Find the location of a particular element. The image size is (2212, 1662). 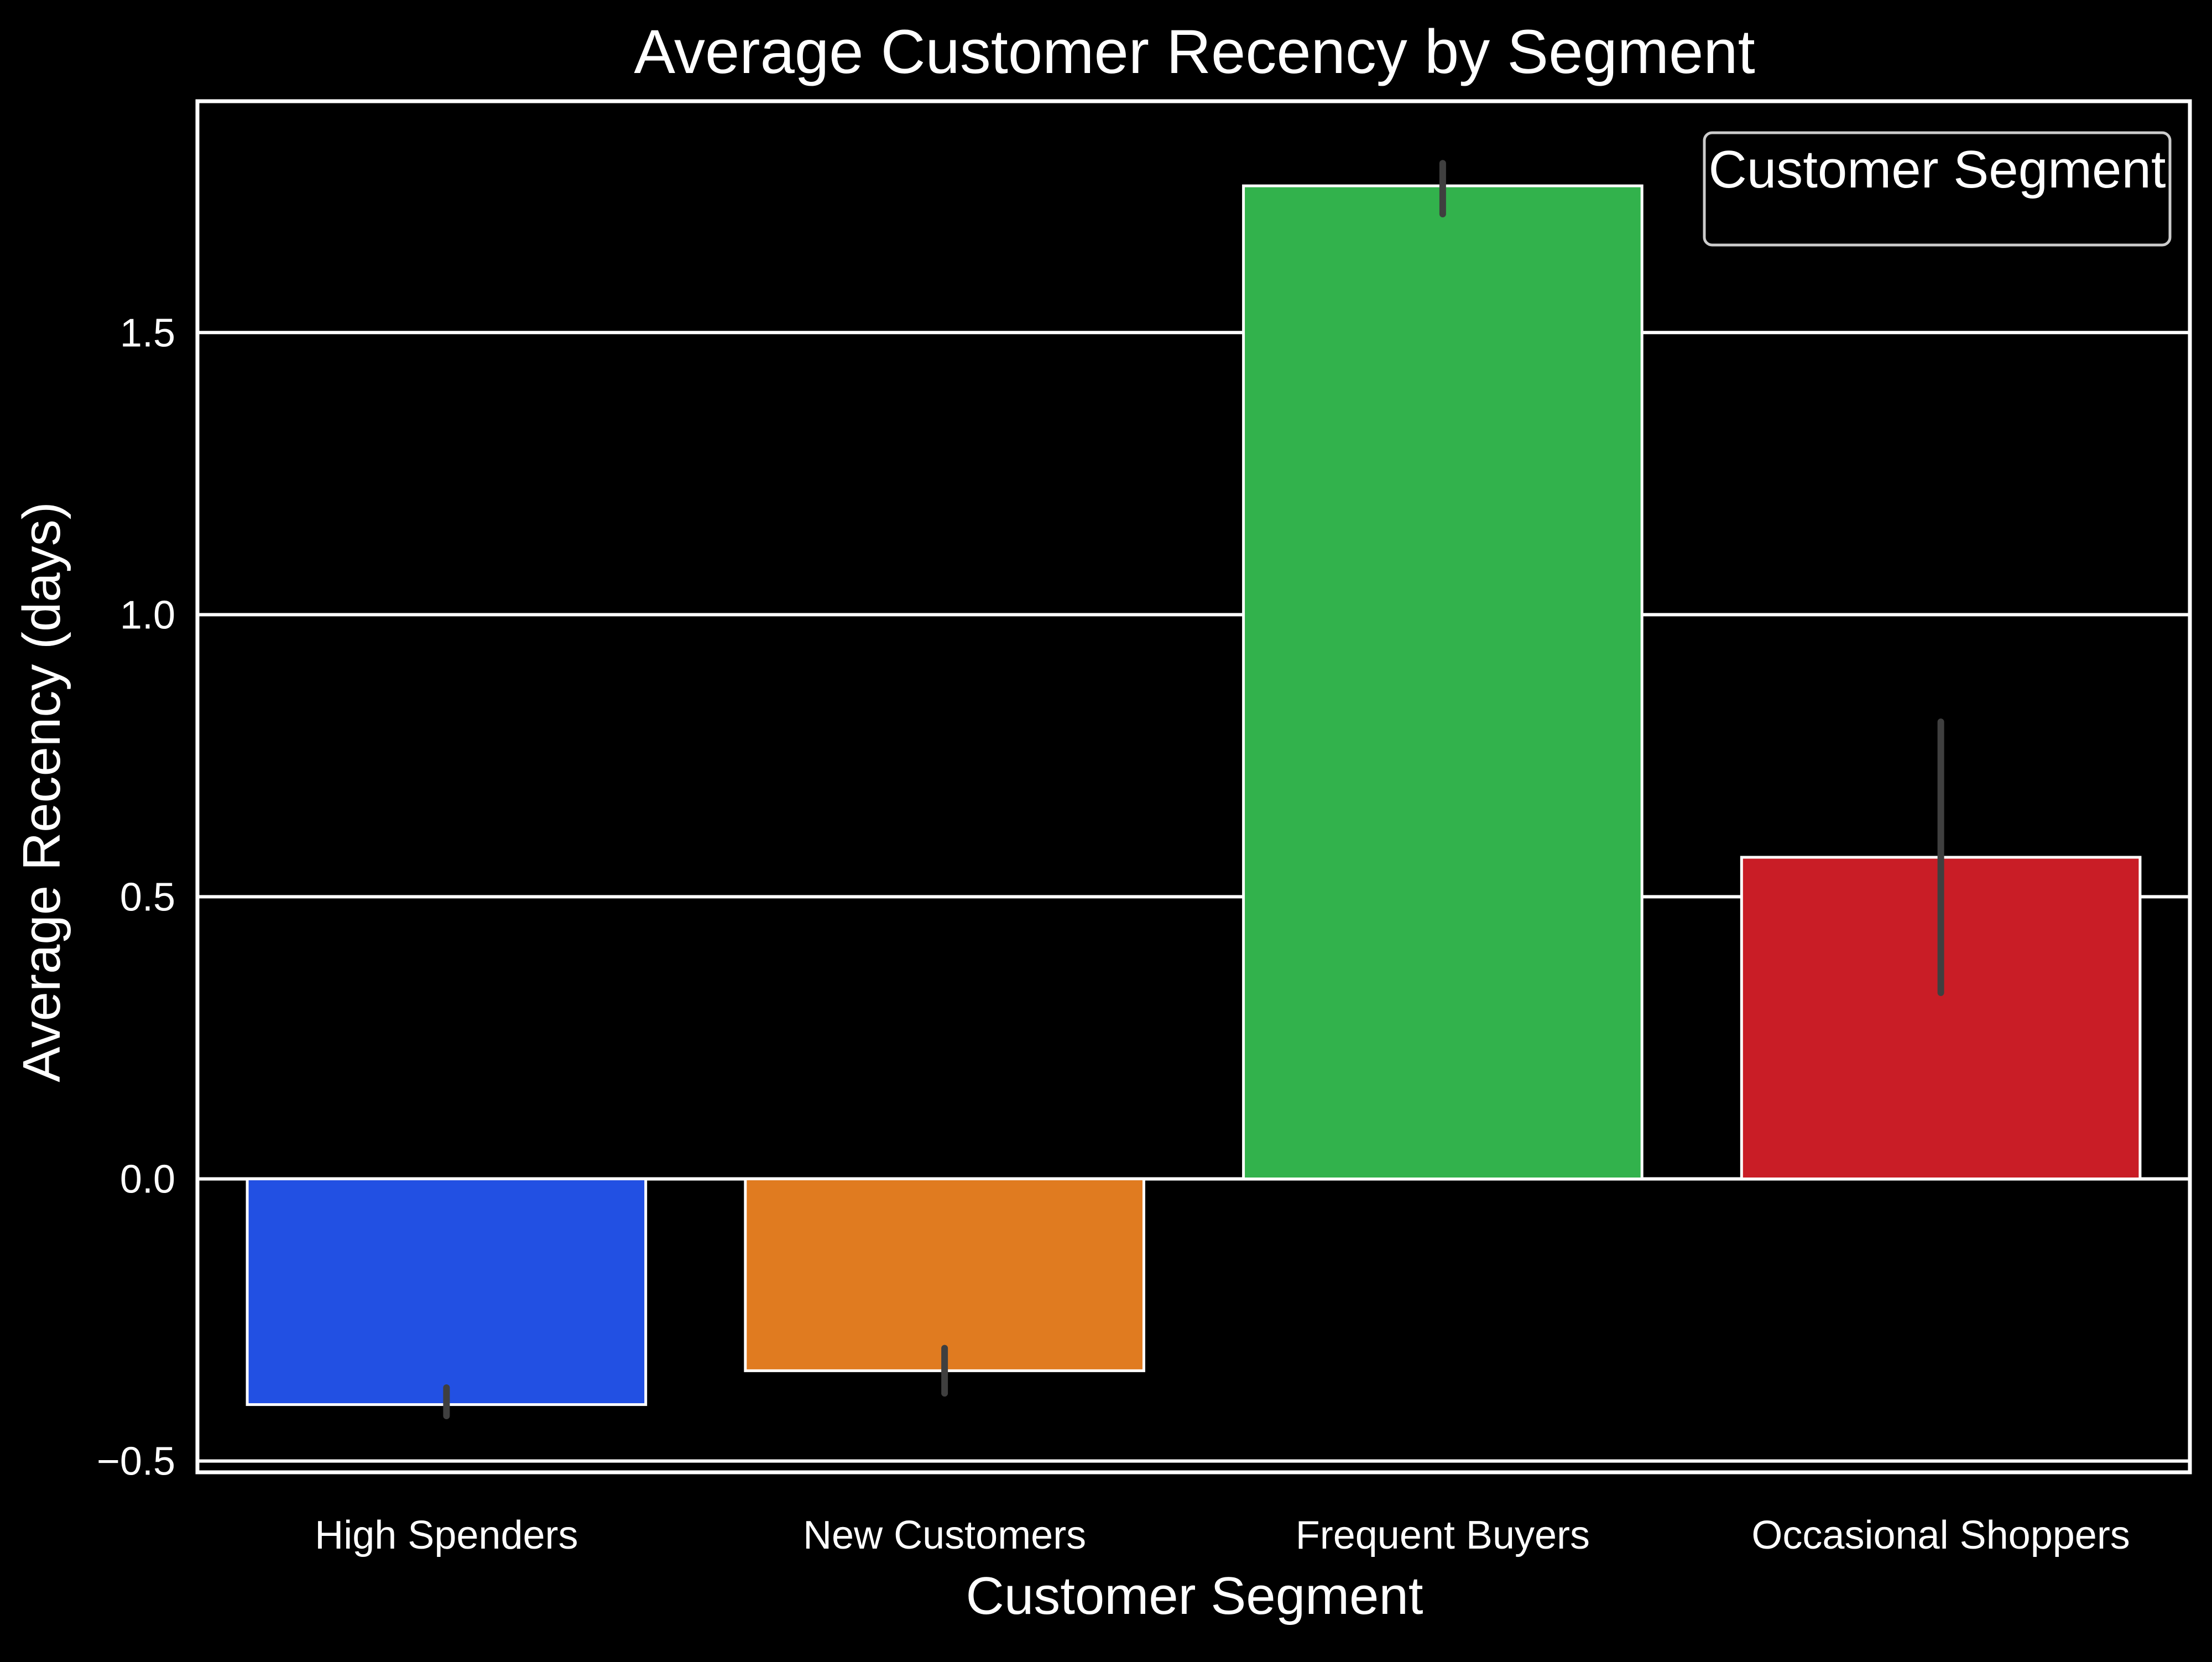

y-tick-label: 0.5 is located at coordinates (147, 897).